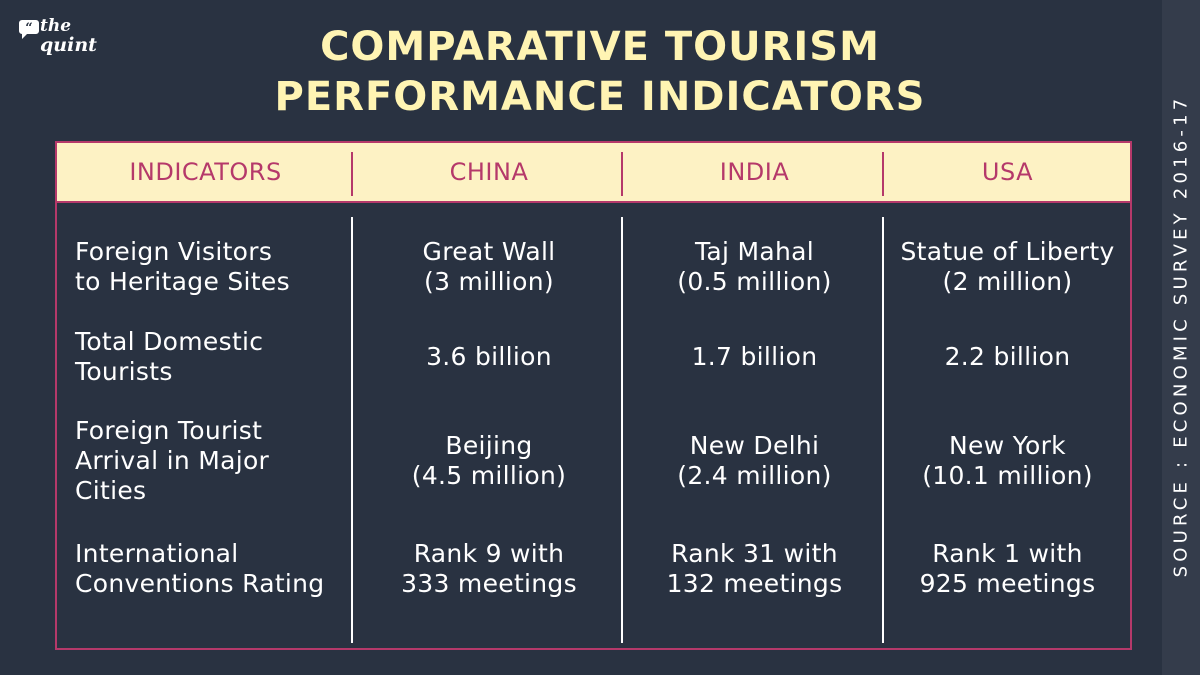 The width and height of the screenshot is (1200, 675). I want to click on cell-line: International, so click(157, 553).